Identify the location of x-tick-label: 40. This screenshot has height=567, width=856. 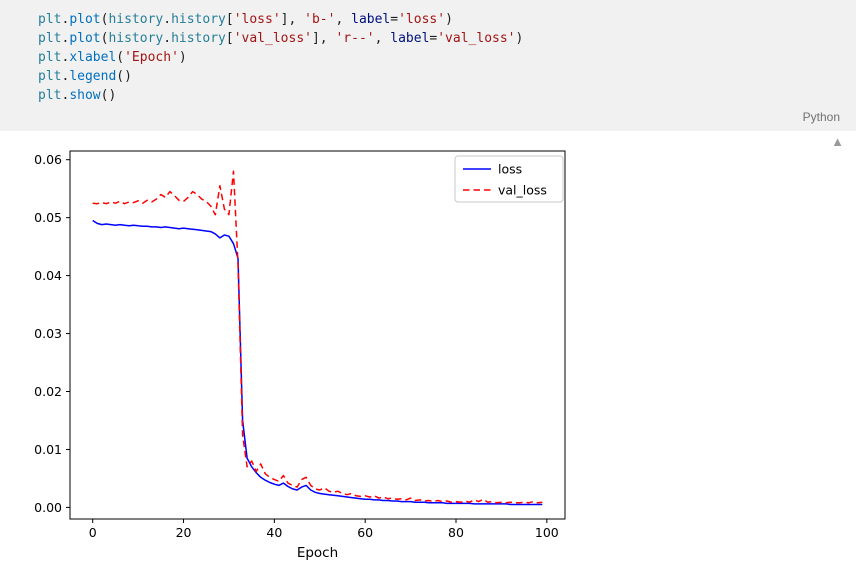
(274, 532).